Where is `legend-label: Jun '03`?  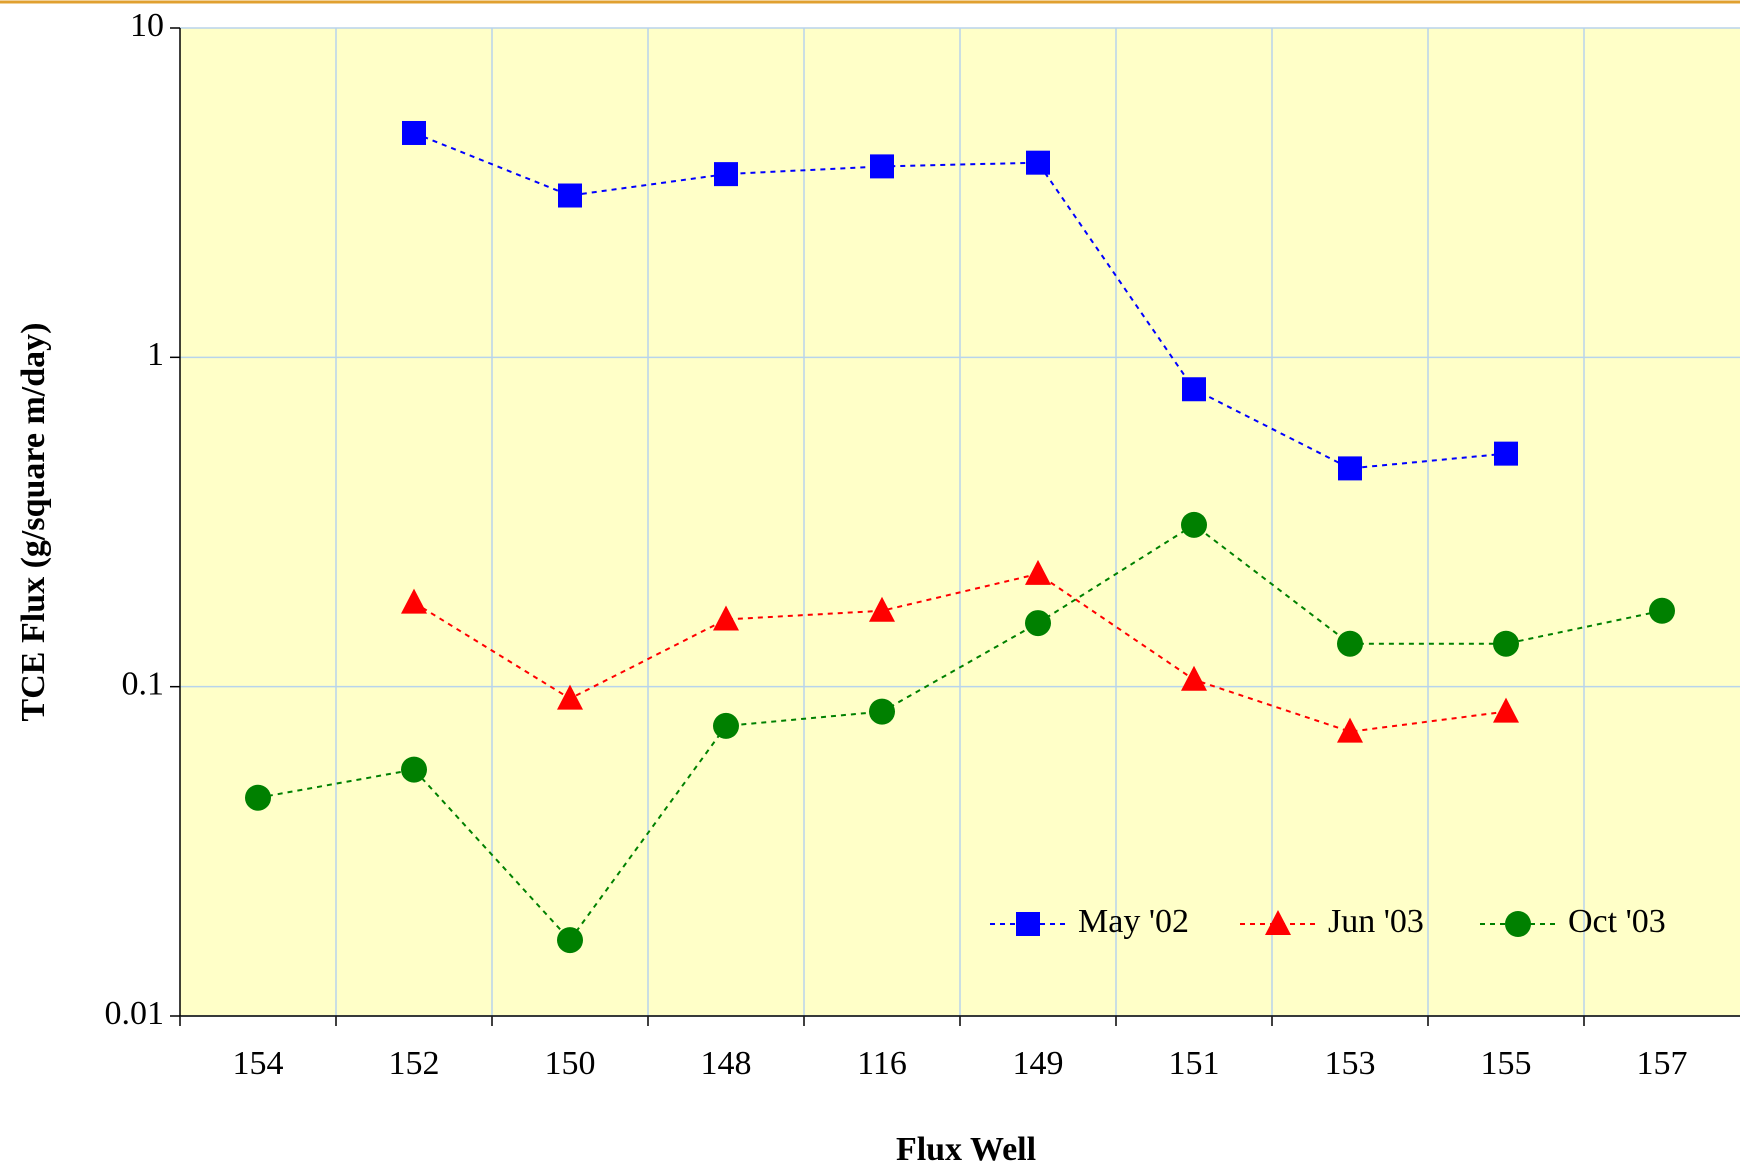
legend-label: Jun '03 is located at coordinates (1376, 921).